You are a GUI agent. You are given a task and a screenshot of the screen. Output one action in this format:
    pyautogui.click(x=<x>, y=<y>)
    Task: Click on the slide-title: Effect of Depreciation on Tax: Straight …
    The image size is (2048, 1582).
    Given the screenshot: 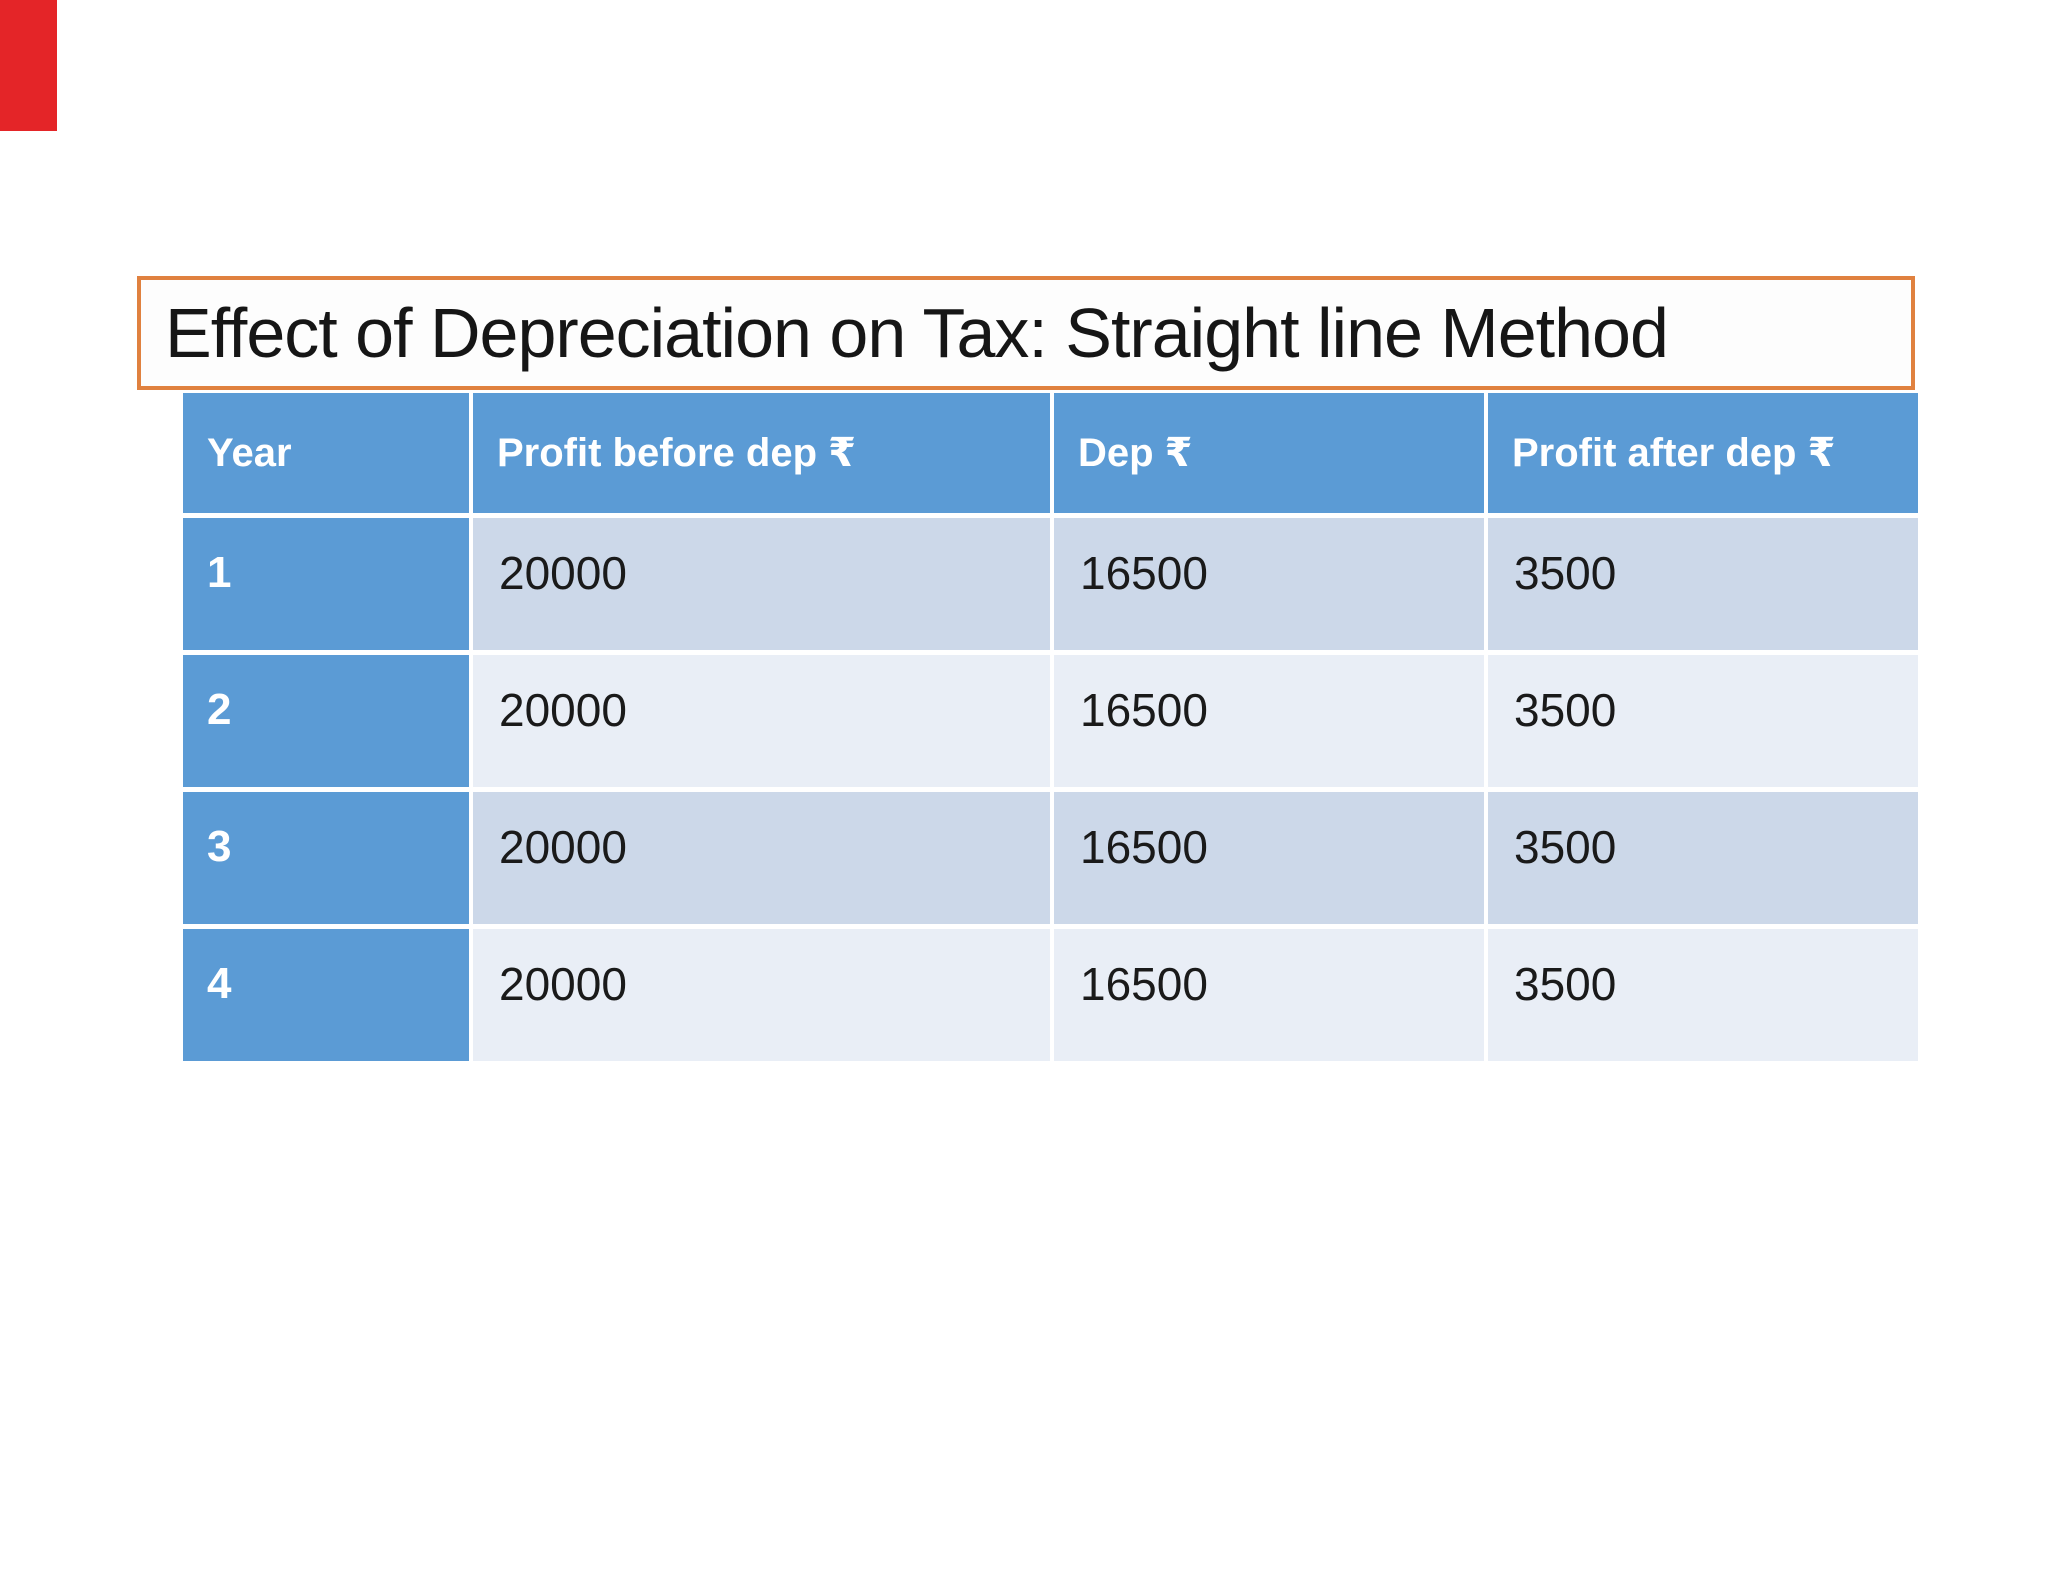 What is the action you would take?
    pyautogui.click(x=917, y=333)
    